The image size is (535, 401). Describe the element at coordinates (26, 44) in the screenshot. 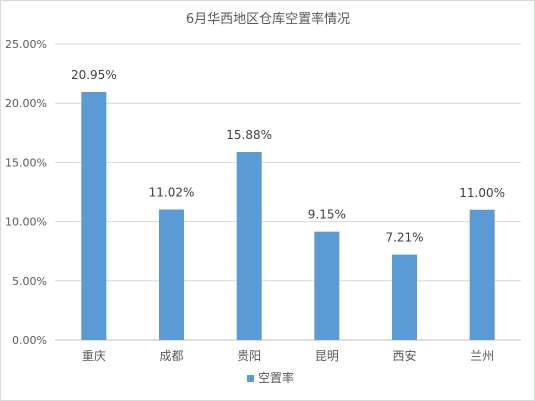

I see `y-tick-label: 25.00%` at that location.